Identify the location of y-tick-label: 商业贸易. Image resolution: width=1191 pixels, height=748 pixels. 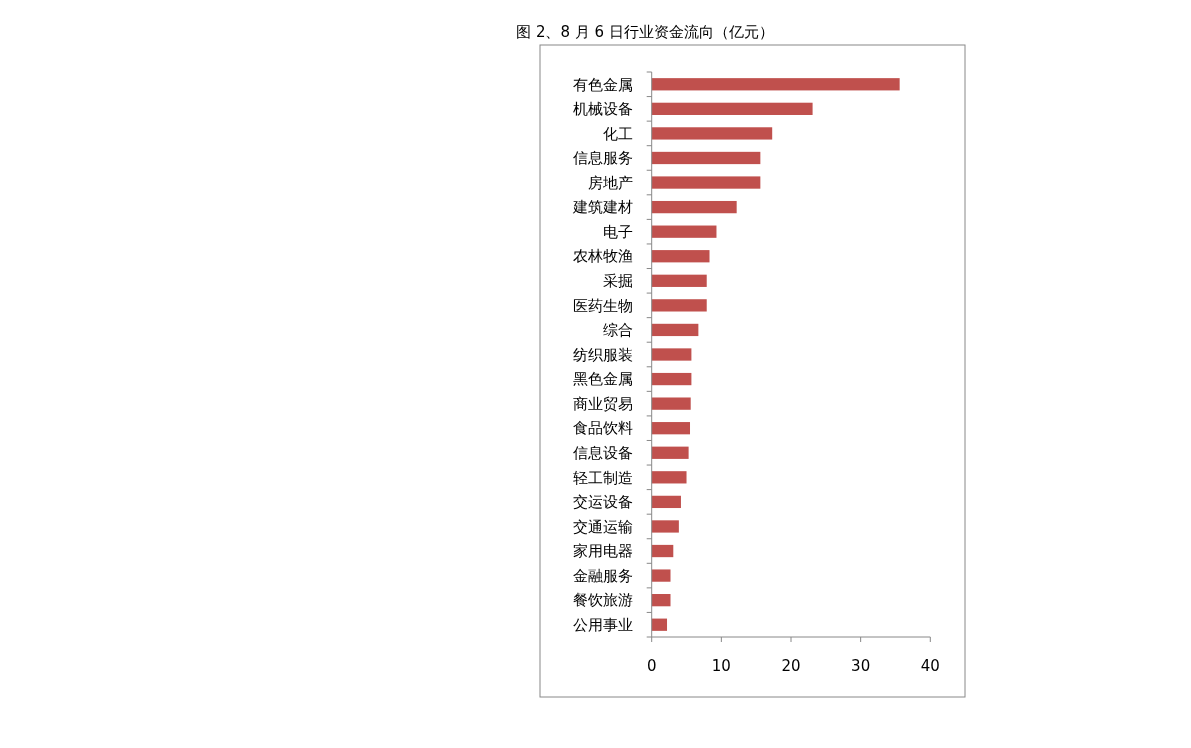
(603, 403).